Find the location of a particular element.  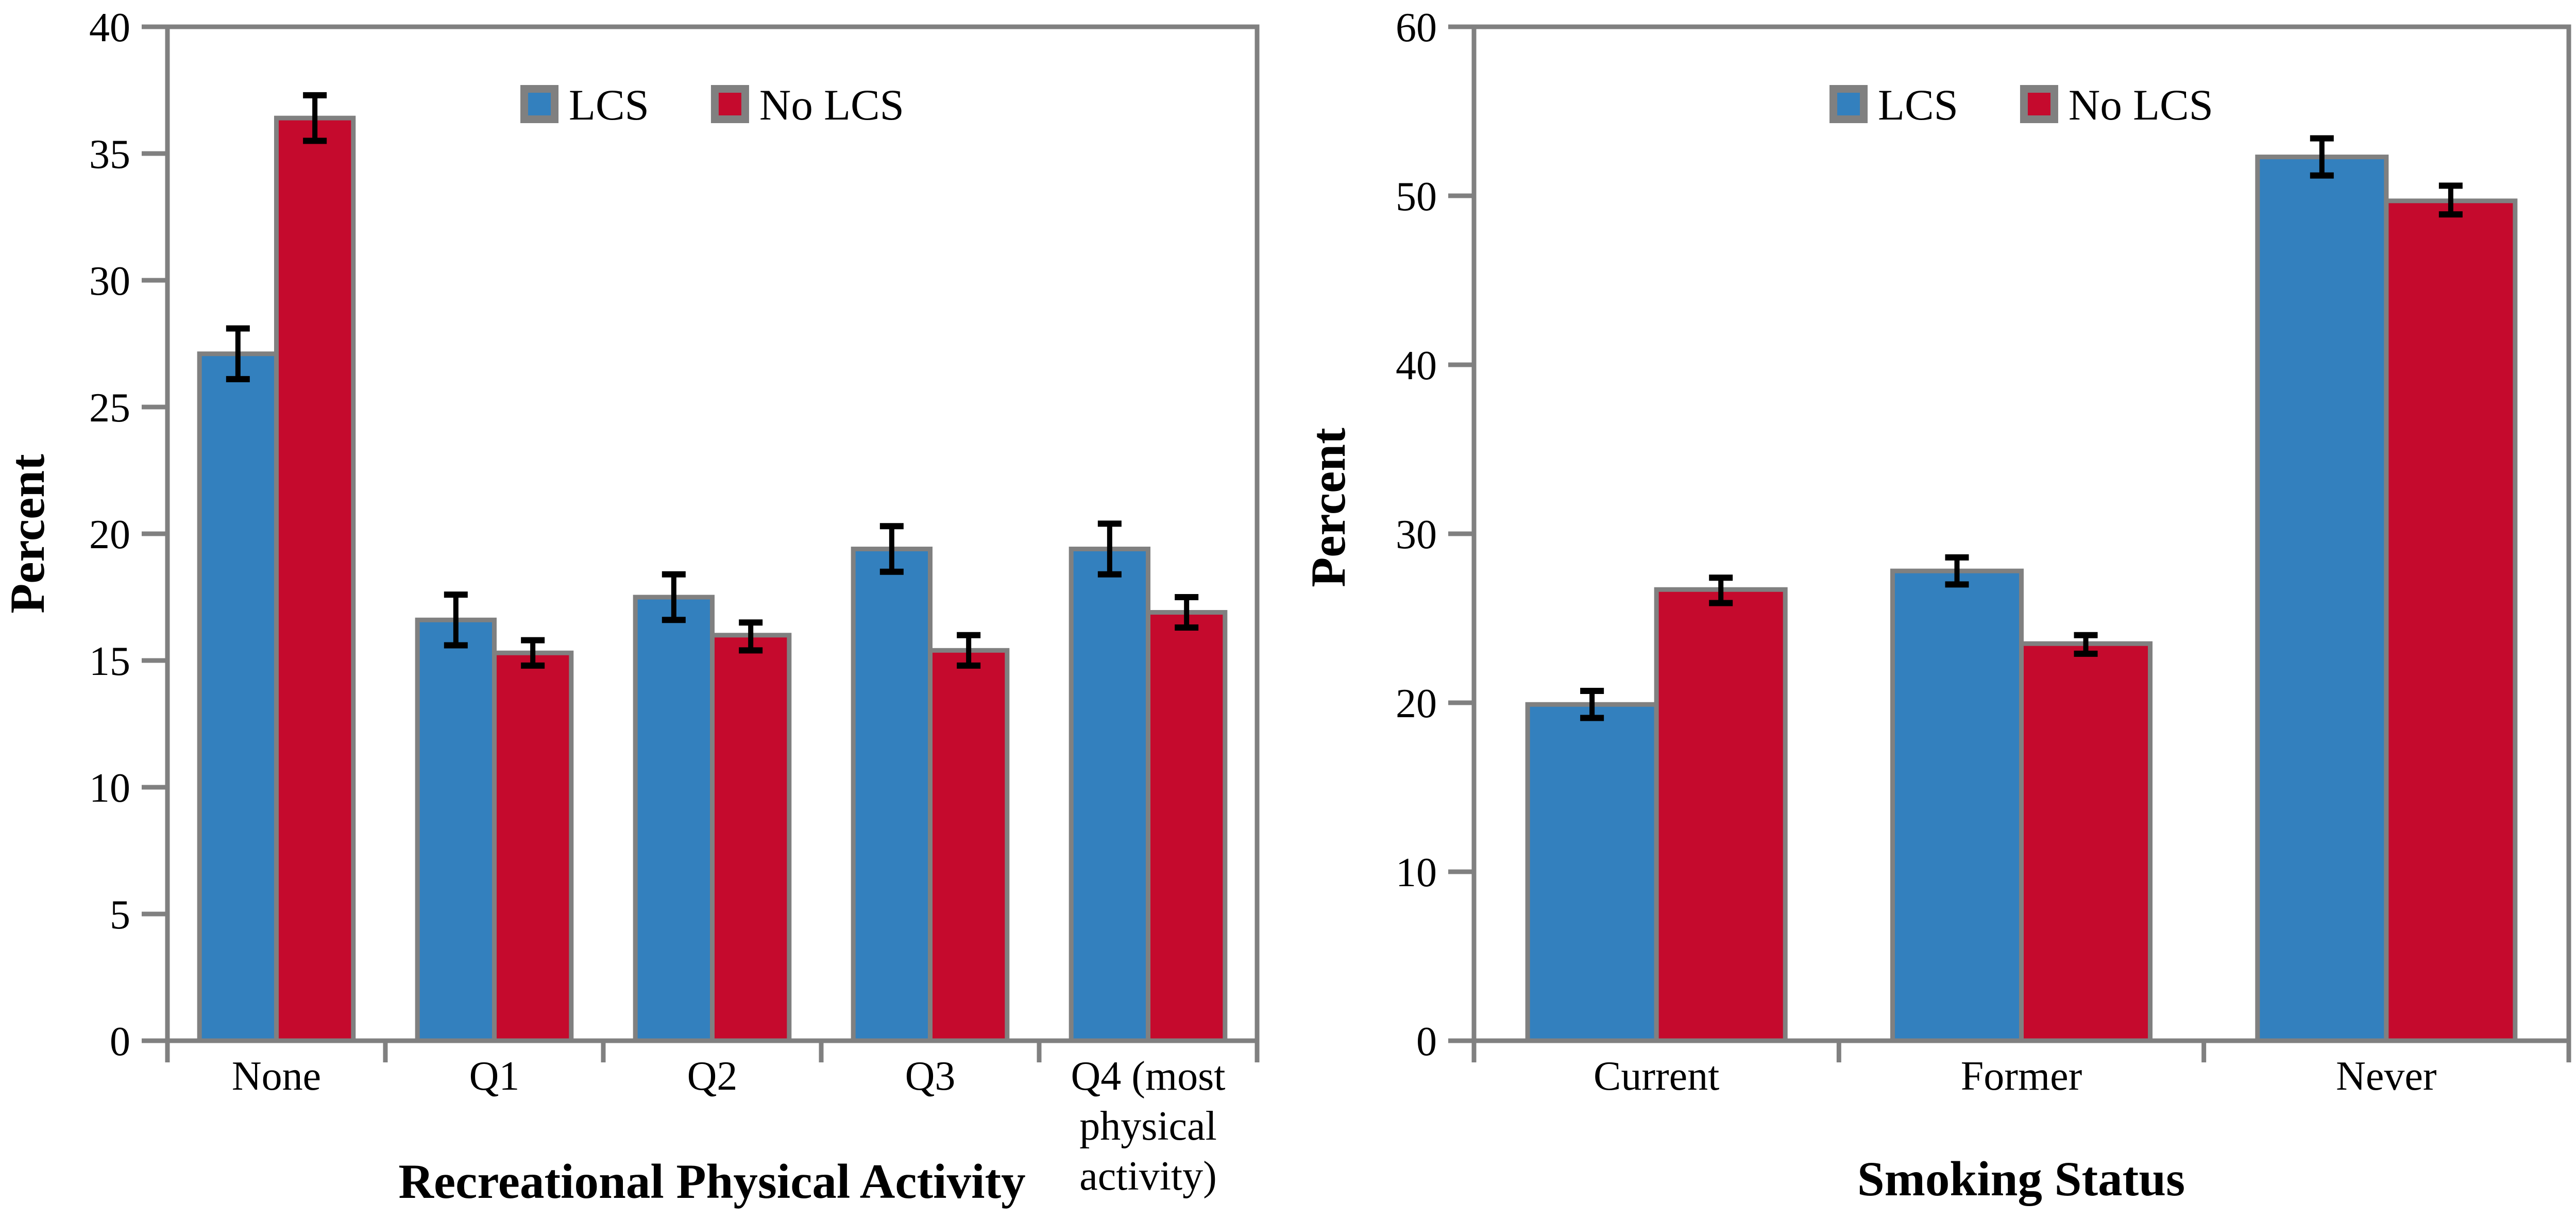

bar-lcs-q1 is located at coordinates (456, 830).